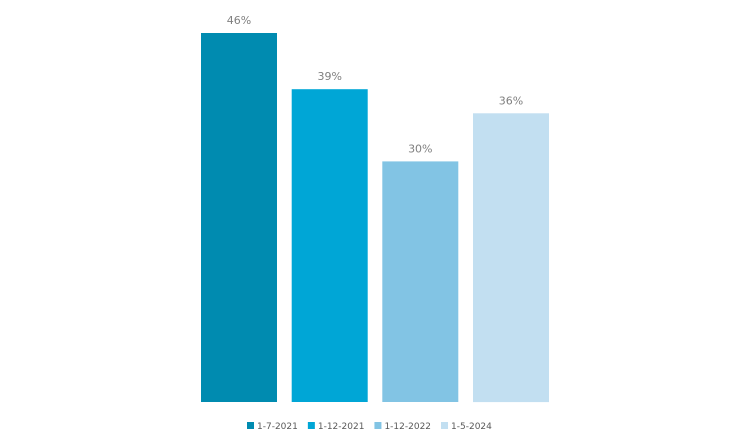 Image resolution: width=747 pixels, height=442 pixels. What do you see at coordinates (277, 427) in the screenshot?
I see `legend-label: 1-7-2021` at bounding box center [277, 427].